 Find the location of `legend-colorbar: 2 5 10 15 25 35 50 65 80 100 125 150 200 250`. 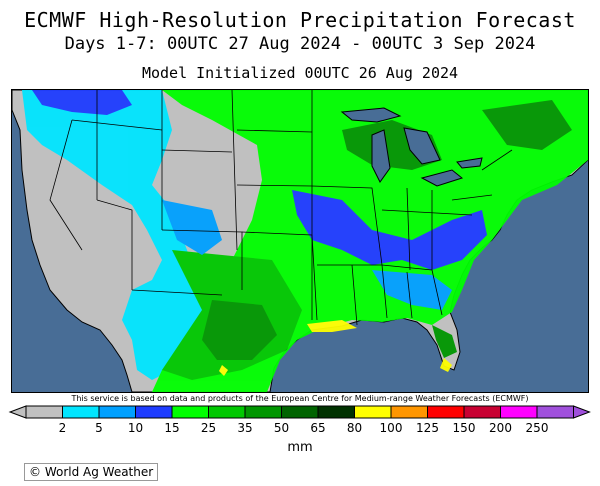

legend-colorbar: 2 5 10 15 25 35 50 65 80 100 125 150 200 250 is located at coordinates (299, 420).